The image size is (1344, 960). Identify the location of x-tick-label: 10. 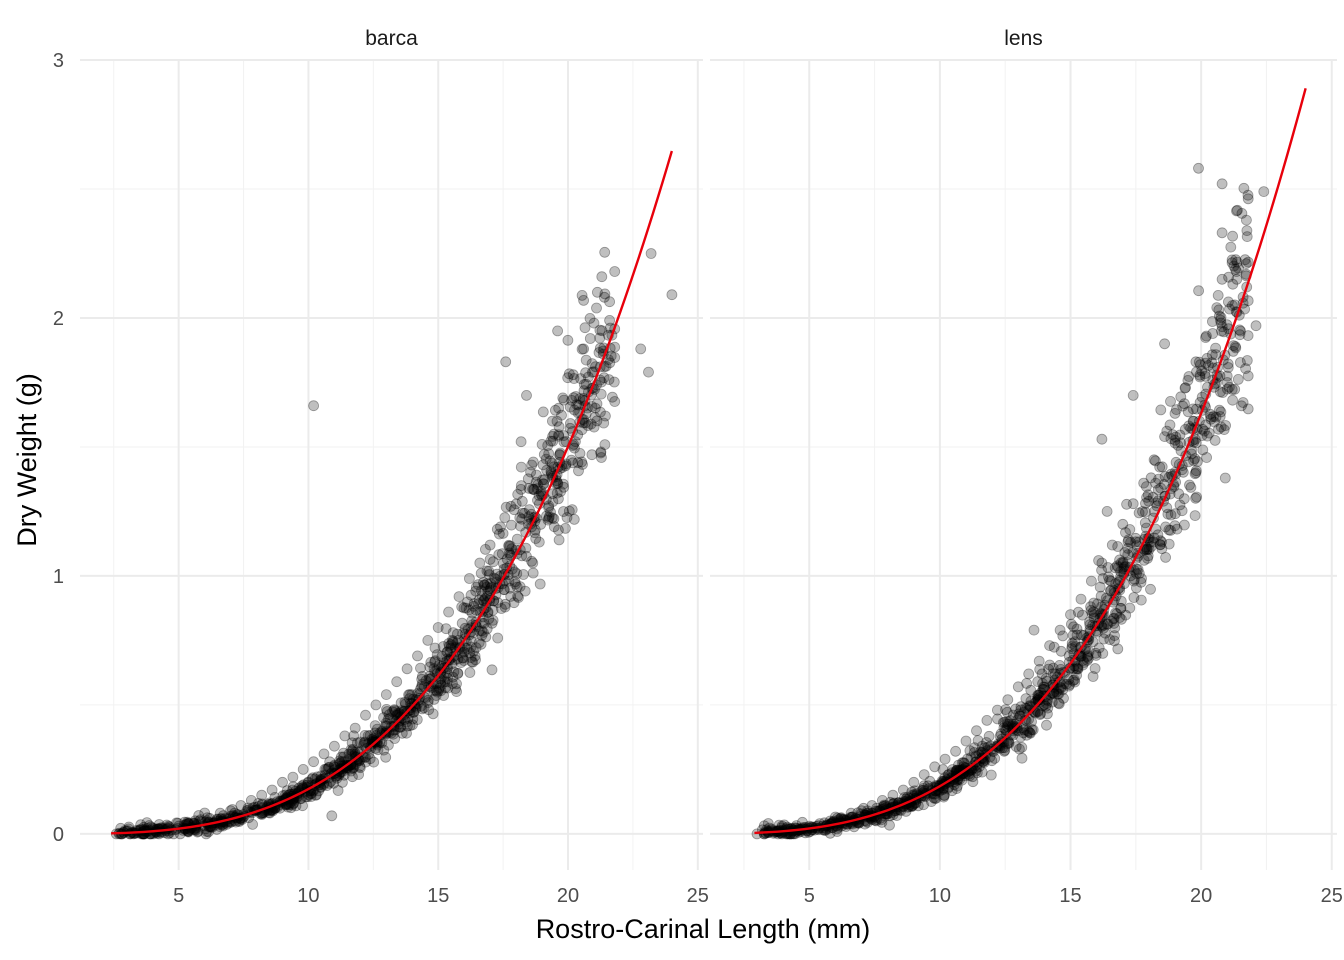
(308, 896).